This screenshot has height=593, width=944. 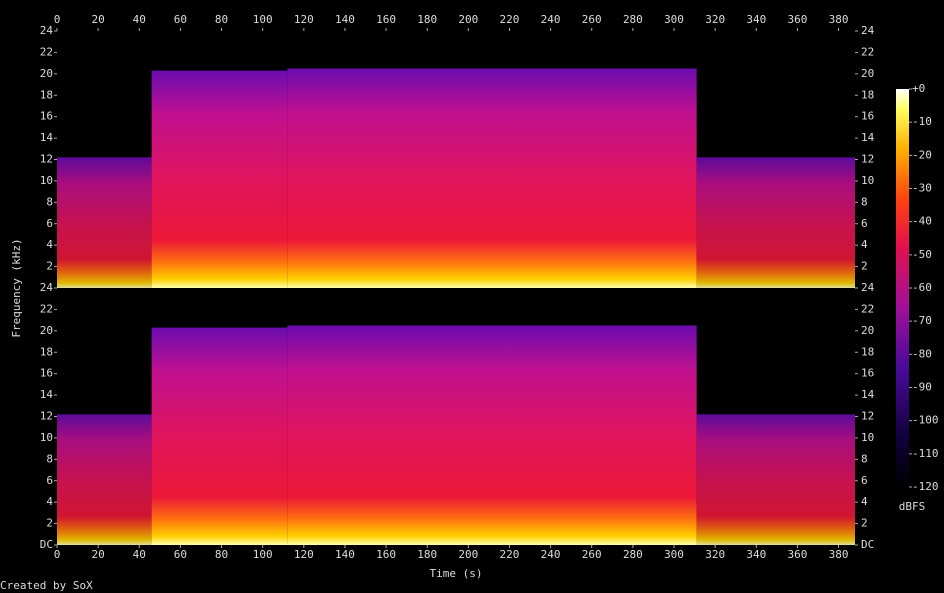 What do you see at coordinates (345, 19) in the screenshot?
I see `x-tick-label-top: 140` at bounding box center [345, 19].